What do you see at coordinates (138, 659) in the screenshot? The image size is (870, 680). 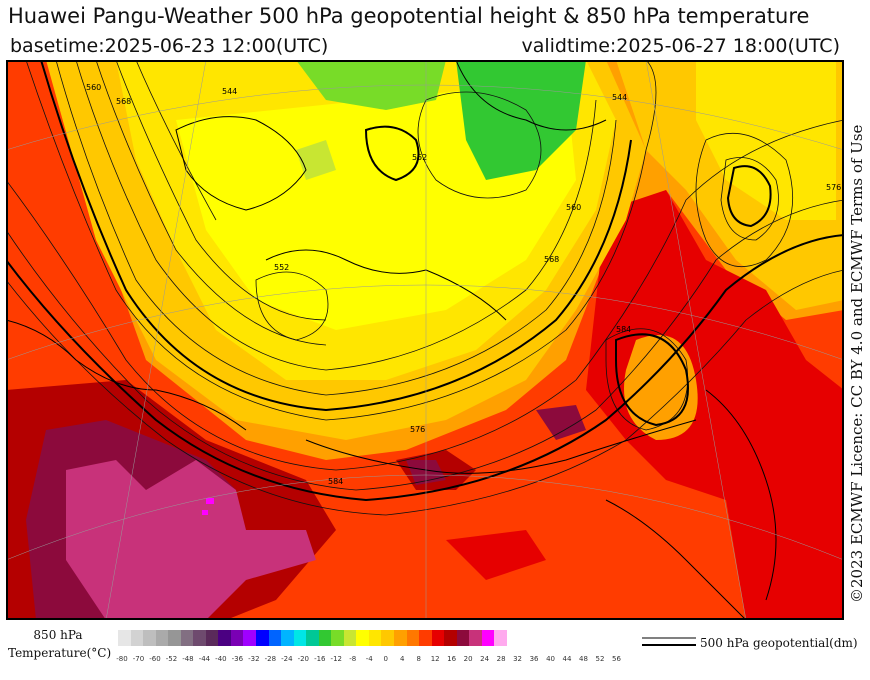 I see `colorbar-tick-label: -70` at bounding box center [138, 659].